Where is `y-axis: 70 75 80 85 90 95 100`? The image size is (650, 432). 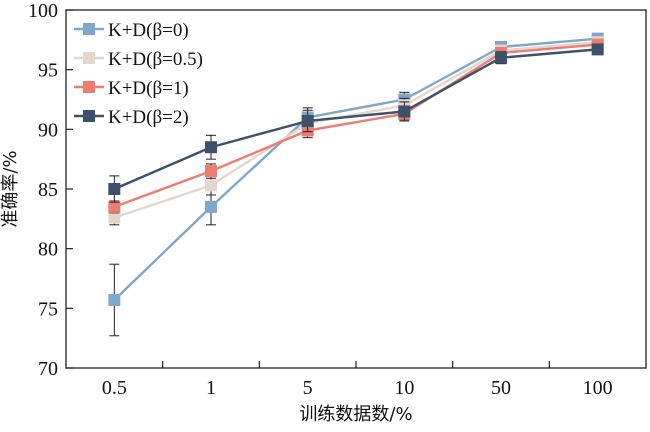
y-axis: 70 75 80 85 90 95 100 is located at coordinates (50, 190).